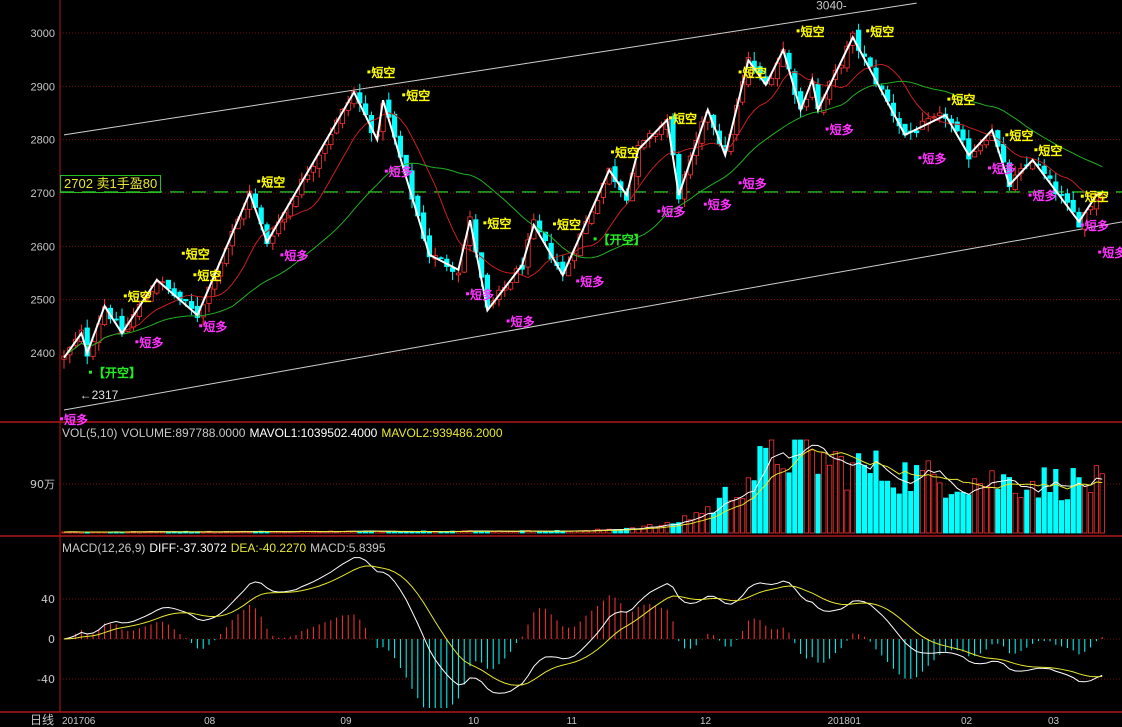 The width and height of the screenshot is (1122, 727). Describe the element at coordinates (831, 6) in the screenshot. I see `high-mark: 3040-` at that location.